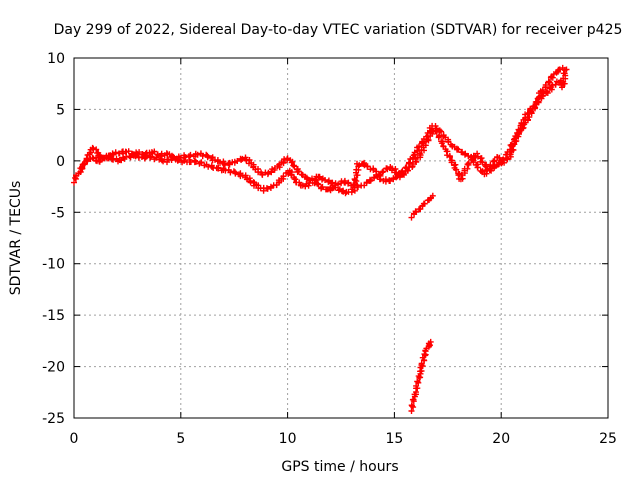 The height and width of the screenshot is (480, 640). I want to click on y-tick-label: 0, so click(60, 162).